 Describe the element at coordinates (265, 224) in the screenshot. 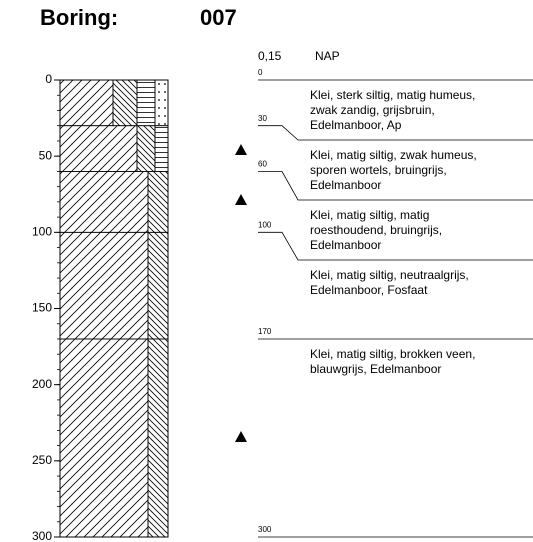

I see `depth-label: 100` at that location.